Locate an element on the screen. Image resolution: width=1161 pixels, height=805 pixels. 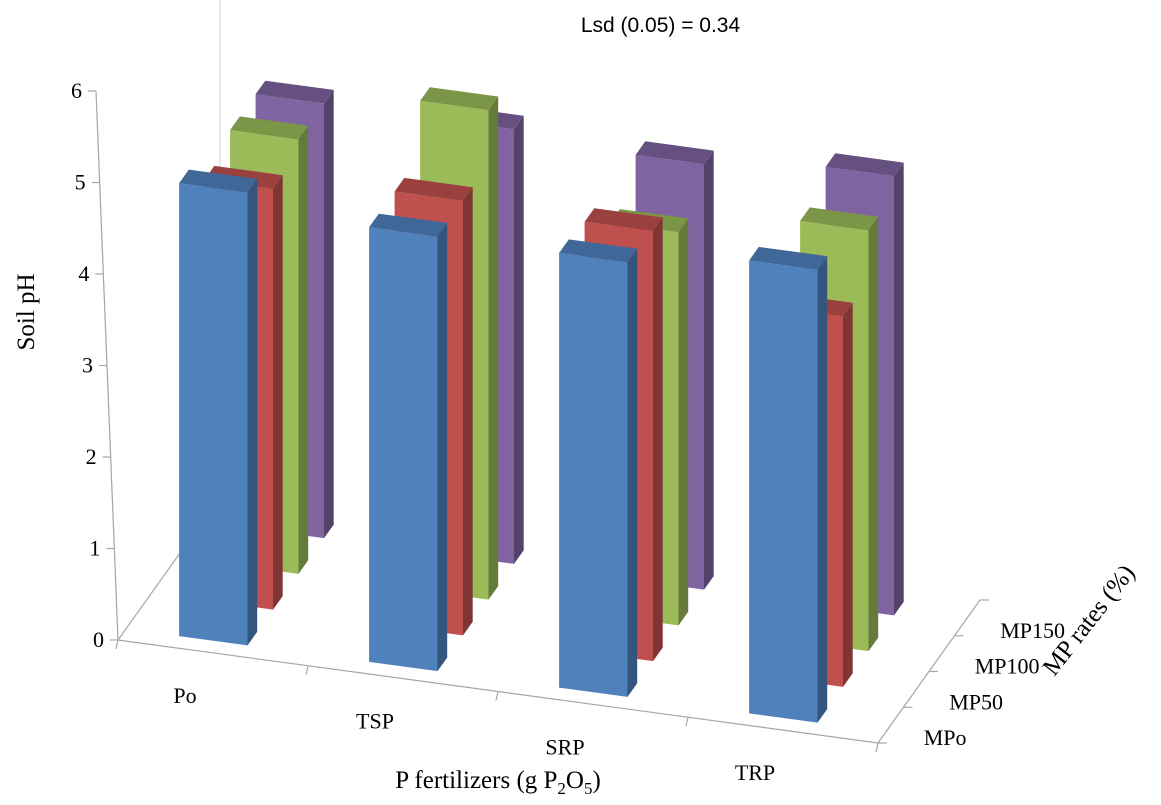
y-axis: 0 1 2 3 4 5 6 is located at coordinates (95, 365).